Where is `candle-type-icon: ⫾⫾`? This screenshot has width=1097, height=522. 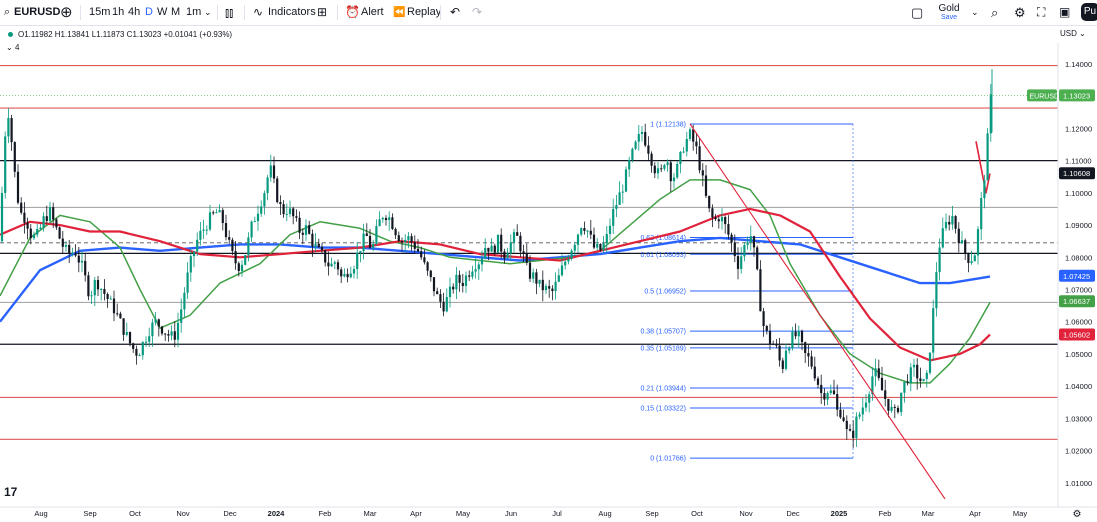 candle-type-icon: ⫾⫾ is located at coordinates (229, 12).